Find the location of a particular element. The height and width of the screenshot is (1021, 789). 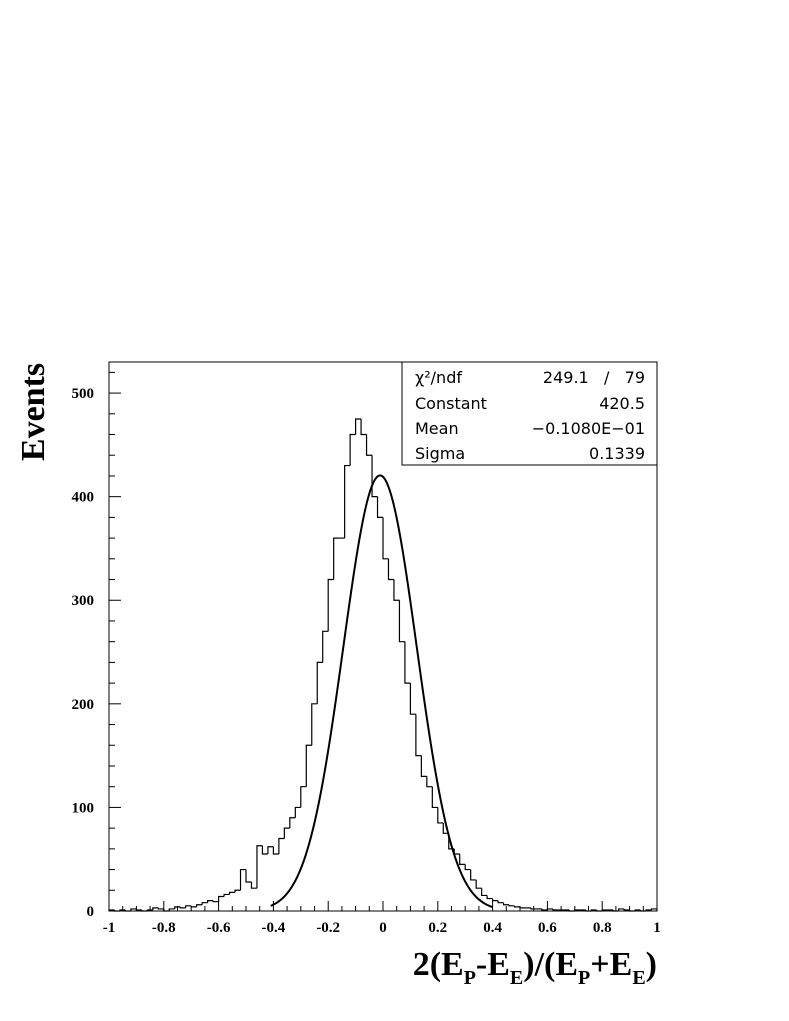

stats-value-constant: 420.5 is located at coordinates (622, 403).